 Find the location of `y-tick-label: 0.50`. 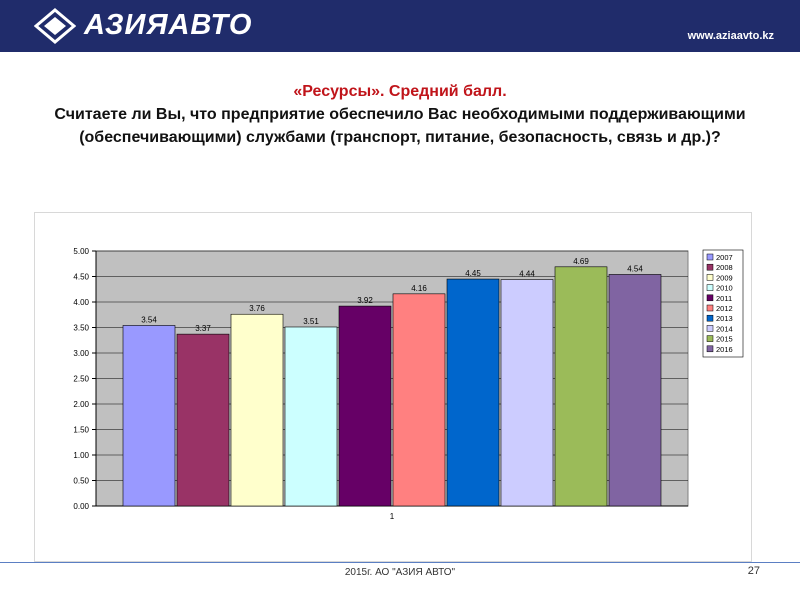

y-tick-label: 0.50 is located at coordinates (81, 481).